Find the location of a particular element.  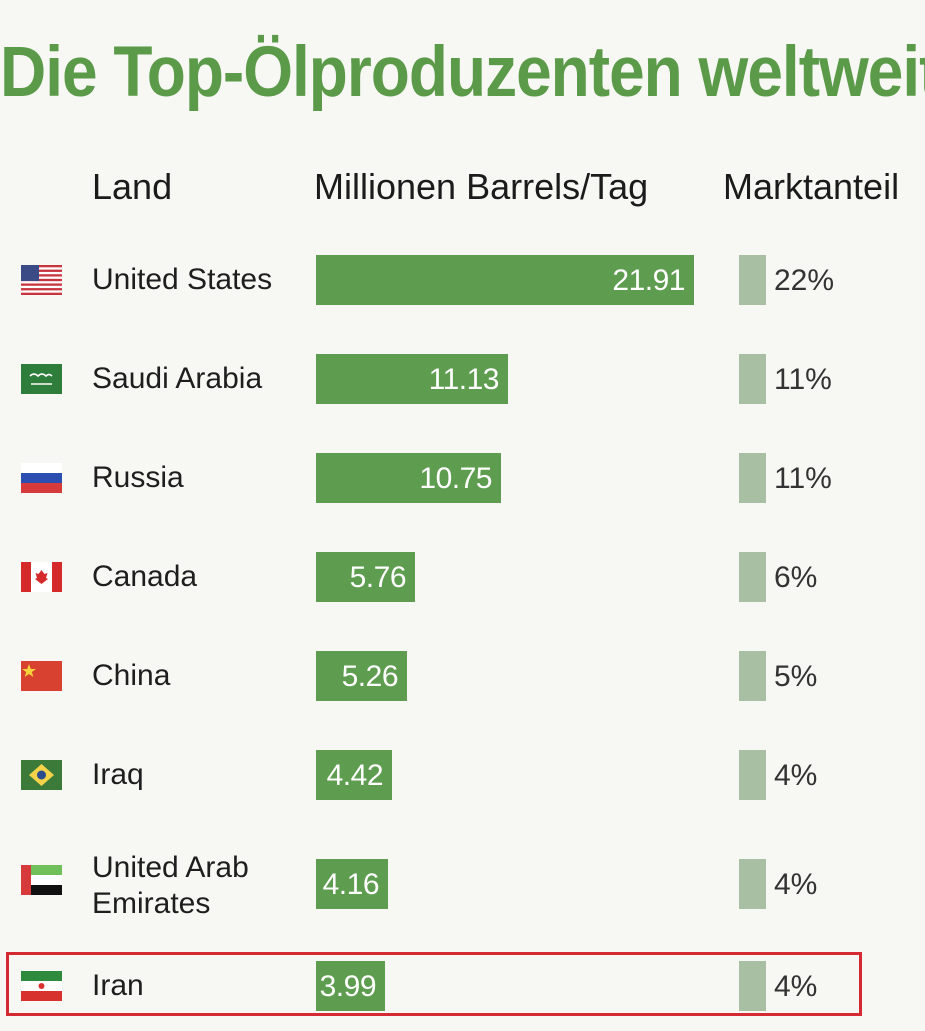

bar-value-label: 5.26 is located at coordinates (370, 676).